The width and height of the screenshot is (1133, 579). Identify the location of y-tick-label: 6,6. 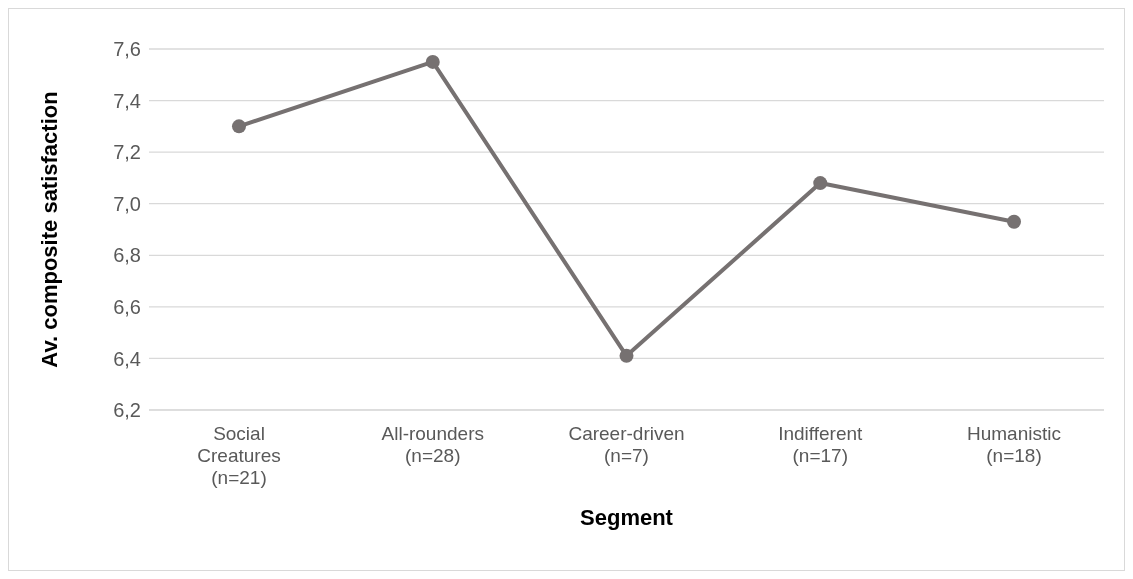
(127, 306).